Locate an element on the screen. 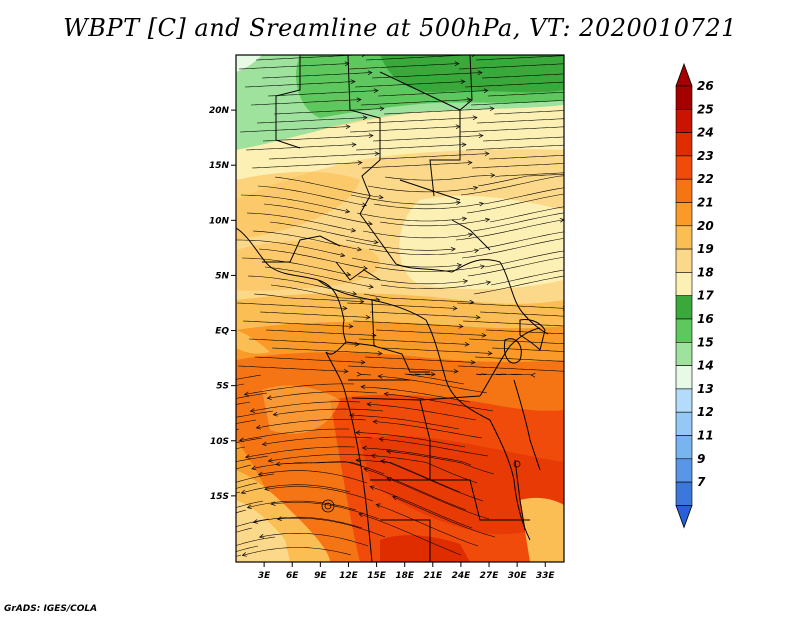 Image resolution: width=800 pixels, height=618 pixels. colorbar-label: 24 is located at coordinates (705, 133).